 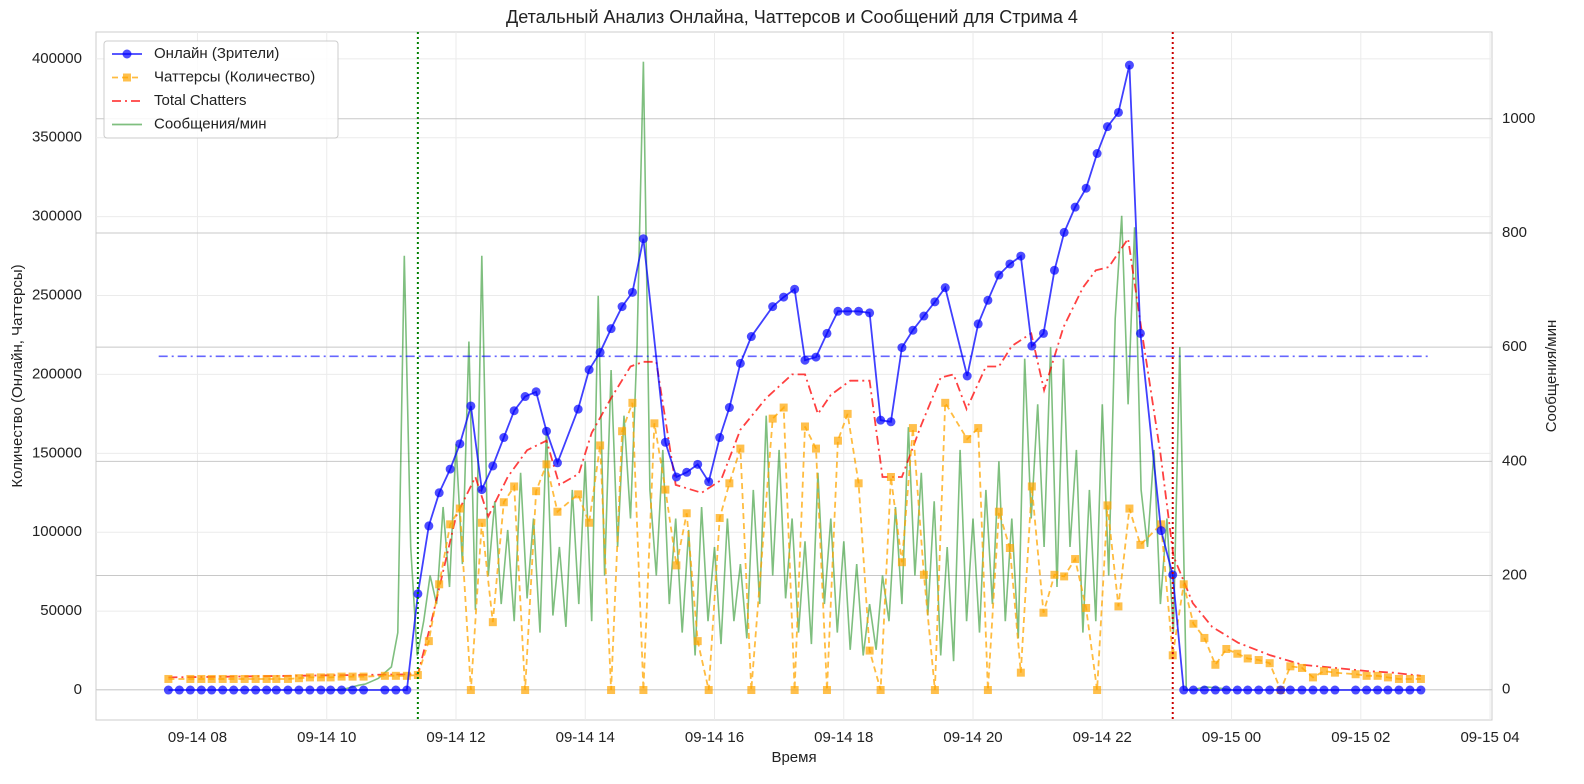 I want to click on legend-label: Онлайн (Зрители), so click(x=216, y=53).